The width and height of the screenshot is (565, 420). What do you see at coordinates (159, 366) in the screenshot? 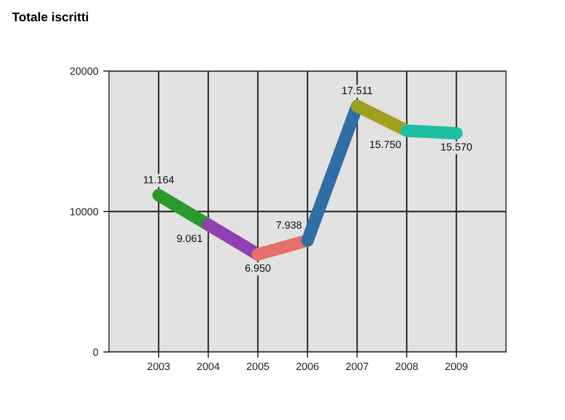
I see `x-tick-label: 2003` at bounding box center [159, 366].